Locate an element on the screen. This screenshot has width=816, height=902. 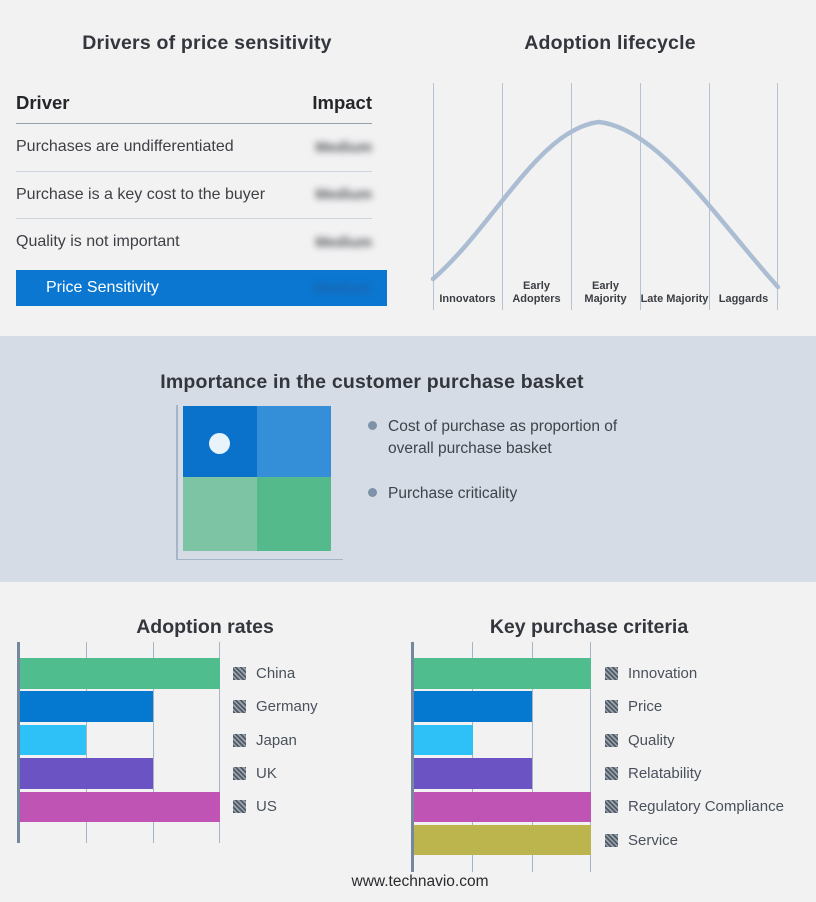
price-sensitivity-highlight-row: Price Sensitivity Medium is located at coordinates (201, 288).